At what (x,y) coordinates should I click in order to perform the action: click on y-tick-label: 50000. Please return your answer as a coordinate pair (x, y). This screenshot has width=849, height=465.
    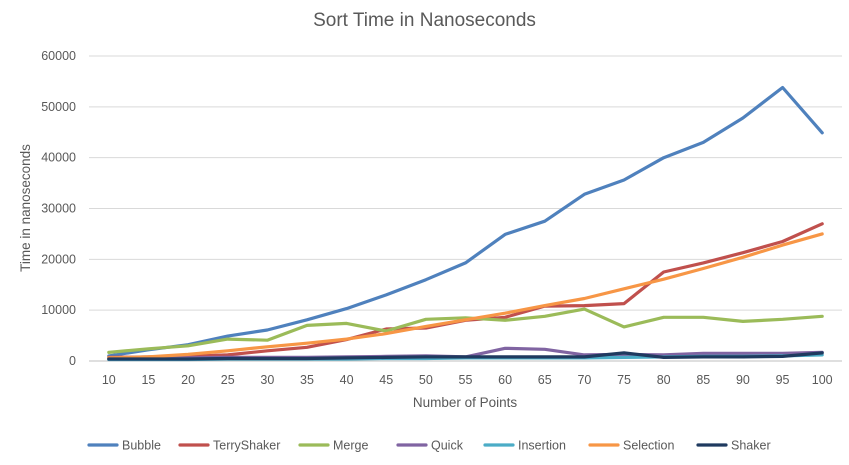
    Looking at the image, I should click on (58, 107).